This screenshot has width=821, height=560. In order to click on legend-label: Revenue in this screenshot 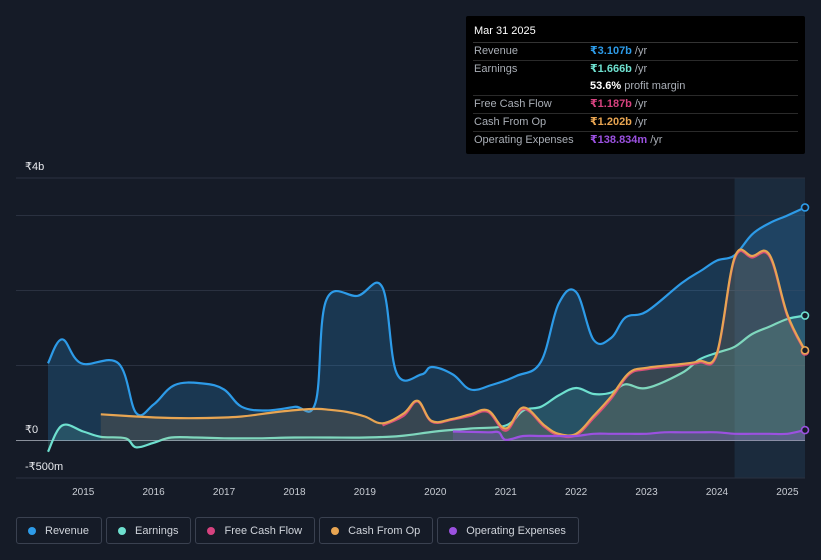, I will do `click(67, 530)`.